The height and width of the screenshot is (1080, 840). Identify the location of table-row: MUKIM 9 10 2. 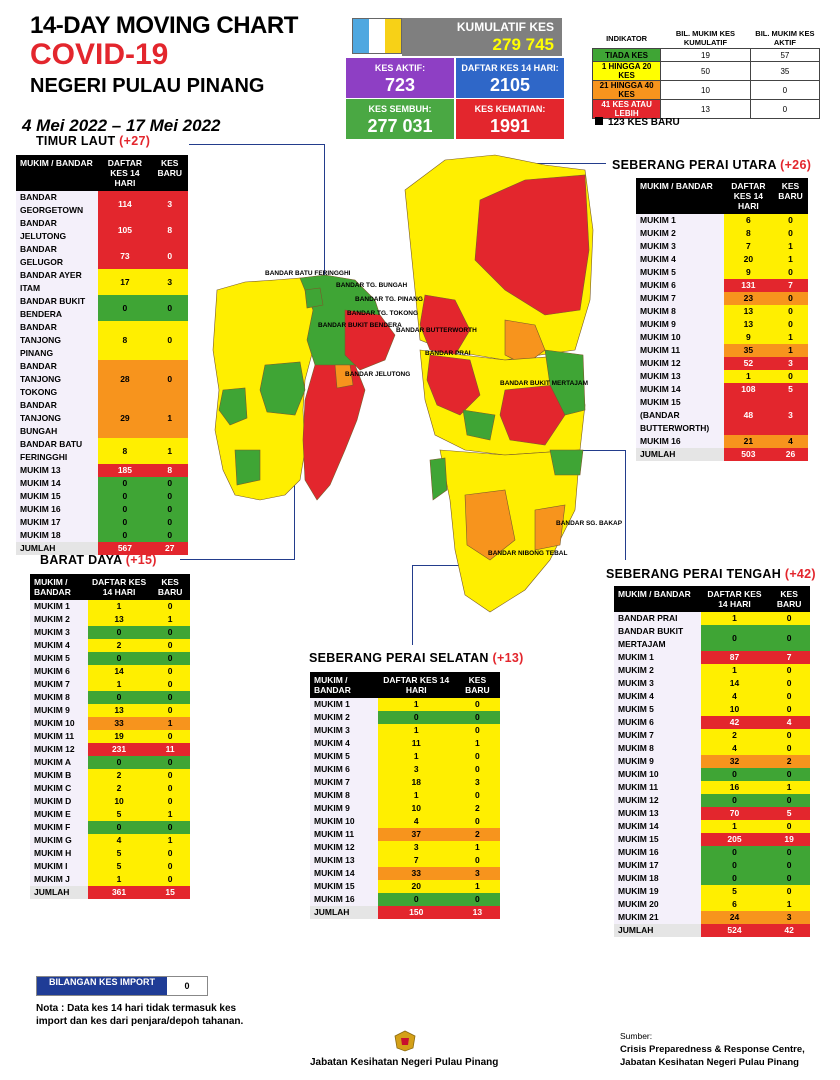
(405, 808).